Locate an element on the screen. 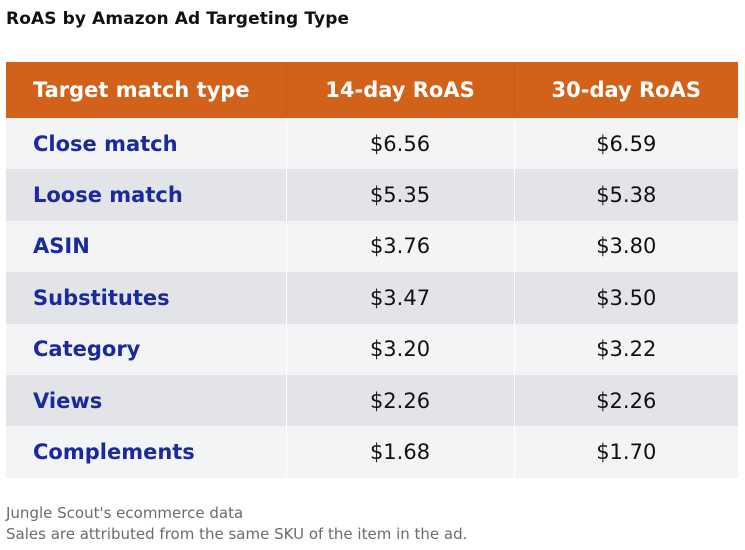 The height and width of the screenshot is (550, 745). table-row: ASIN $3.76 $3.80 is located at coordinates (372, 246).